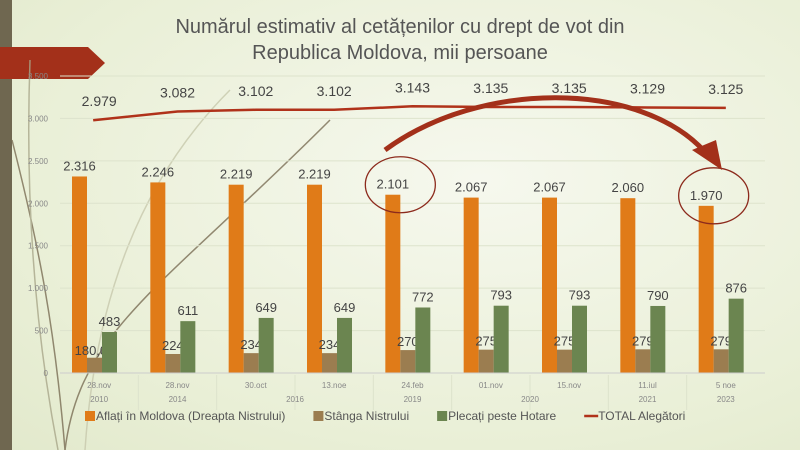 This screenshot has height=450, width=800. What do you see at coordinates (256, 385) in the screenshot?
I see `x-tick-label: 30.oct` at bounding box center [256, 385].